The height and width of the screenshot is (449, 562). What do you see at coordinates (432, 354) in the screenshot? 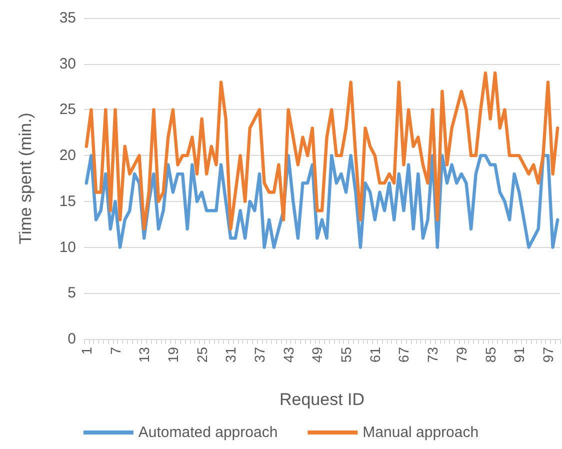
I see `x-tick-label: 73` at bounding box center [432, 354].